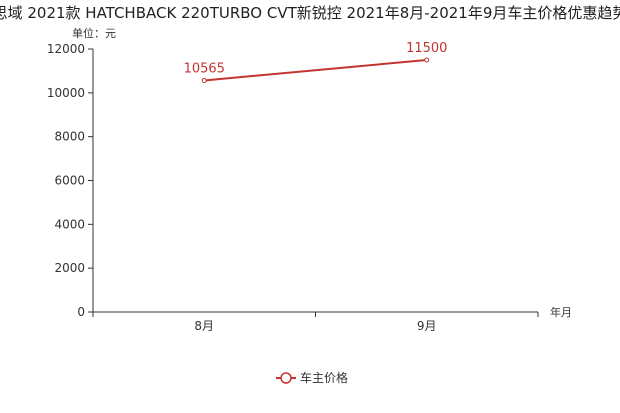  What do you see at coordinates (204, 68) in the screenshot?
I see `data-label: 10565` at bounding box center [204, 68].